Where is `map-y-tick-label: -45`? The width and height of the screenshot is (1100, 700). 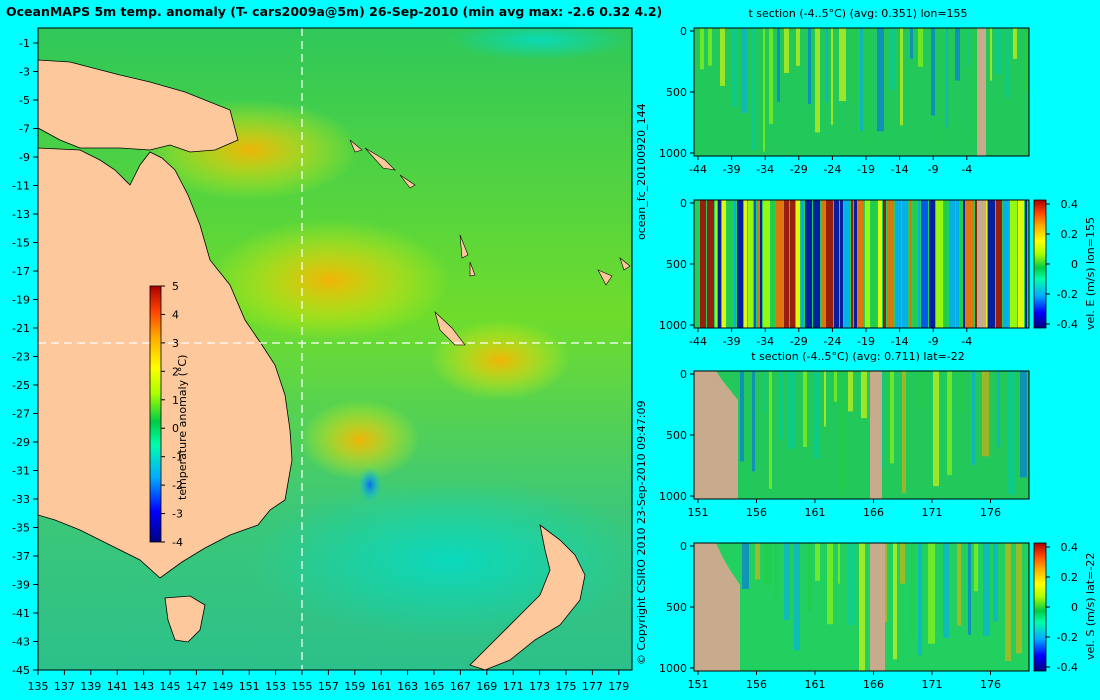
map-y-tick-label: -45 is located at coordinates (21, 670).